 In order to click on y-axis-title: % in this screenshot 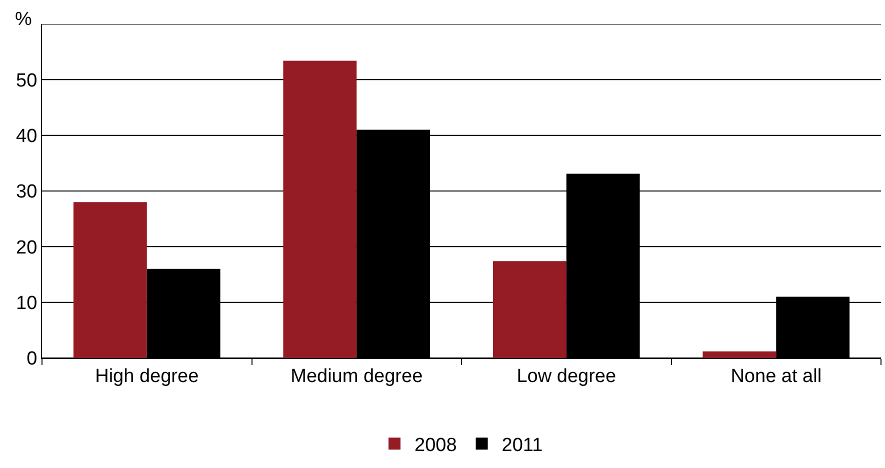, I will do `click(23, 19)`.